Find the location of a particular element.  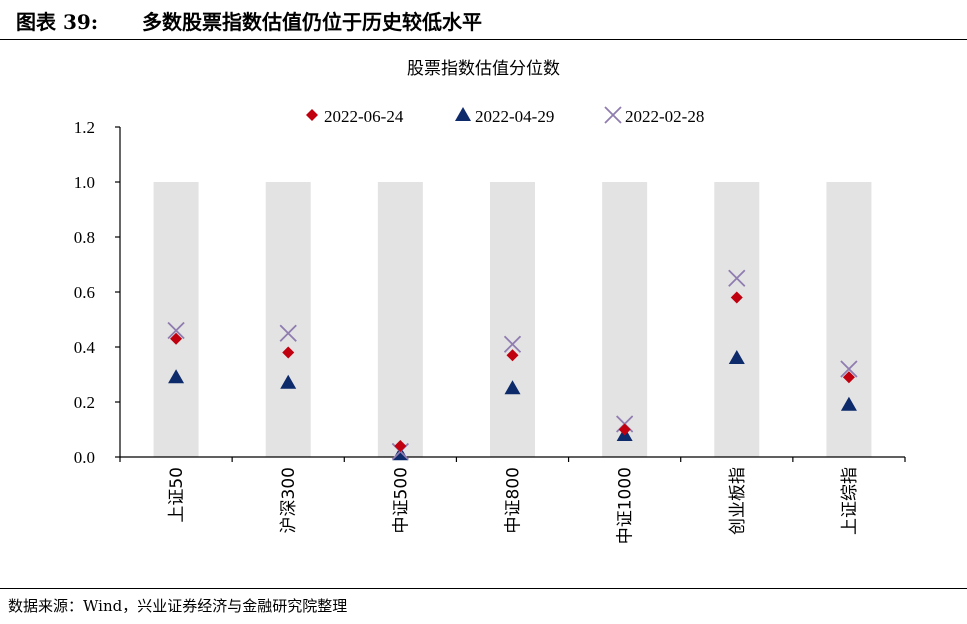

figure-label: 图表 39: is located at coordinates (57, 22).